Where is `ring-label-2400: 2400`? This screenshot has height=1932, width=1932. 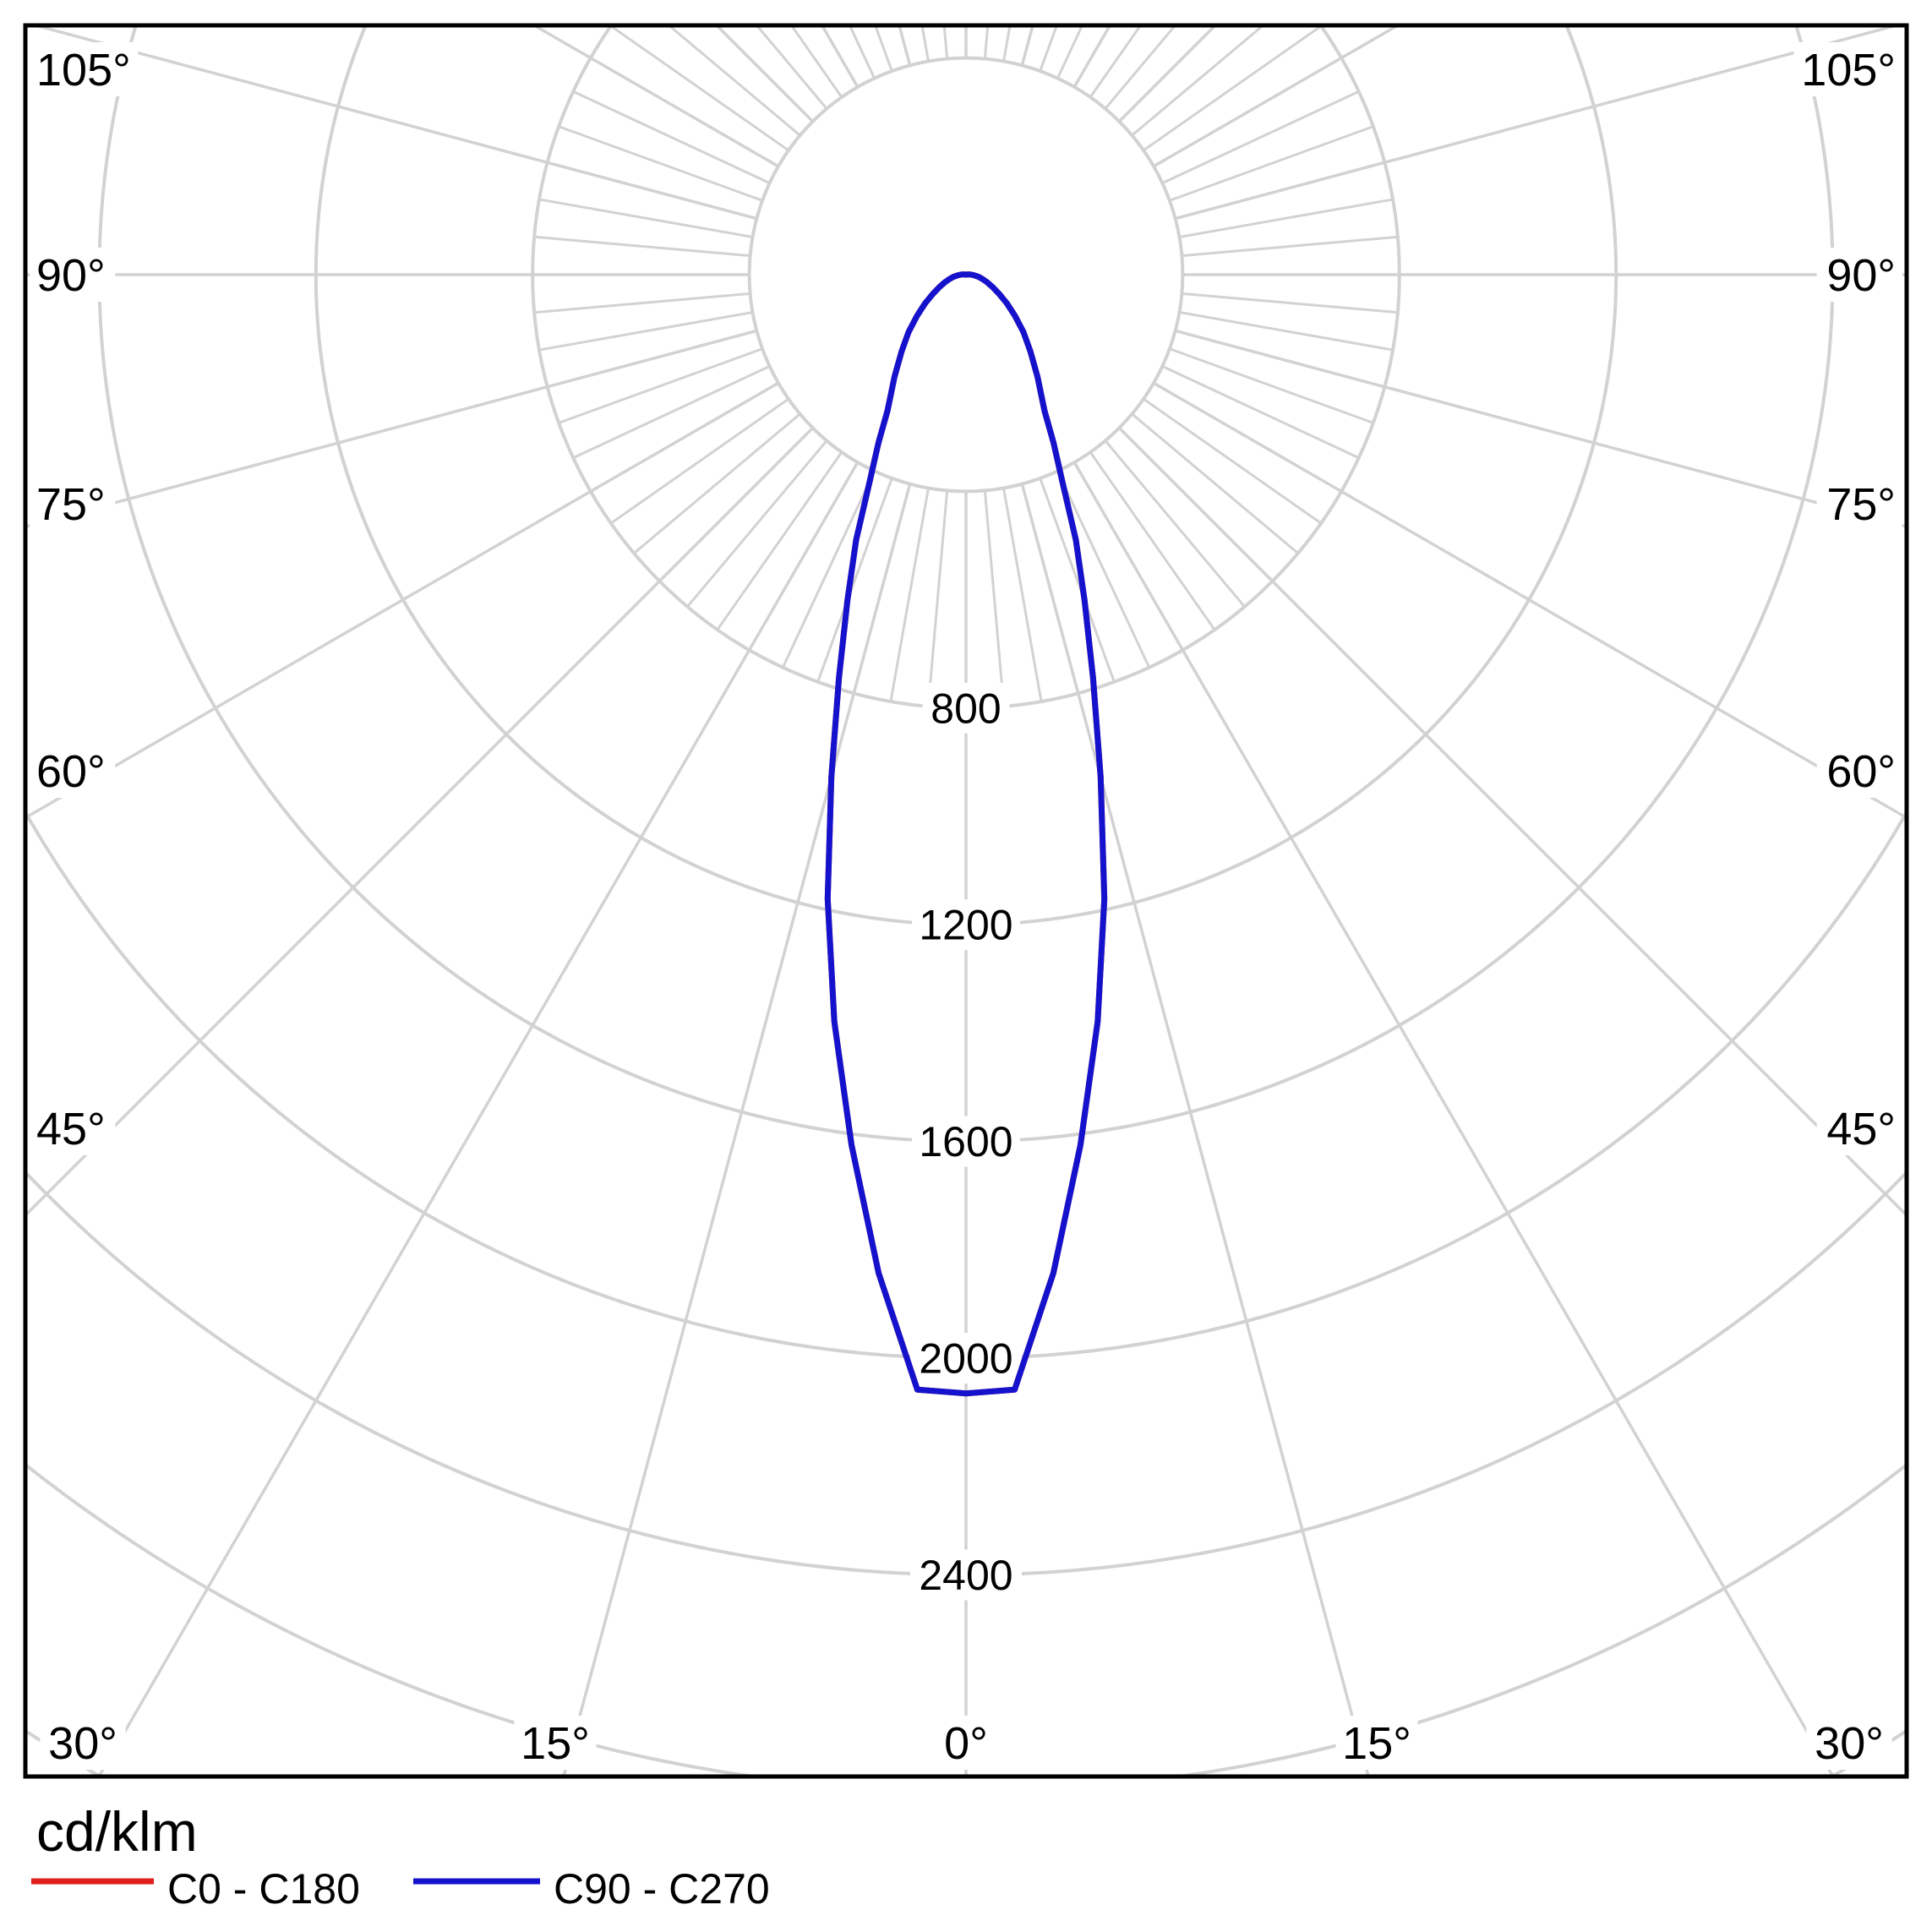 ring-label-2400: 2400 is located at coordinates (965, 1575).